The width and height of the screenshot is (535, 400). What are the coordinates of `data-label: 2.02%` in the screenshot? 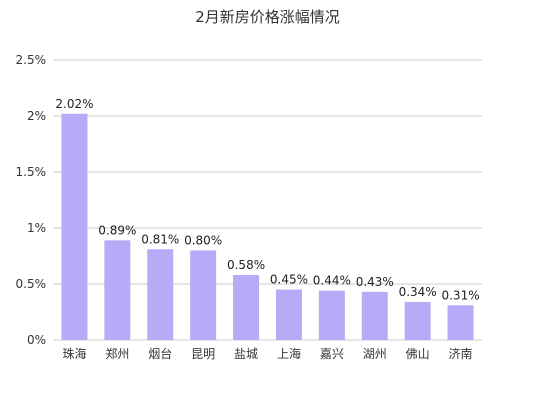 It's located at (74, 104).